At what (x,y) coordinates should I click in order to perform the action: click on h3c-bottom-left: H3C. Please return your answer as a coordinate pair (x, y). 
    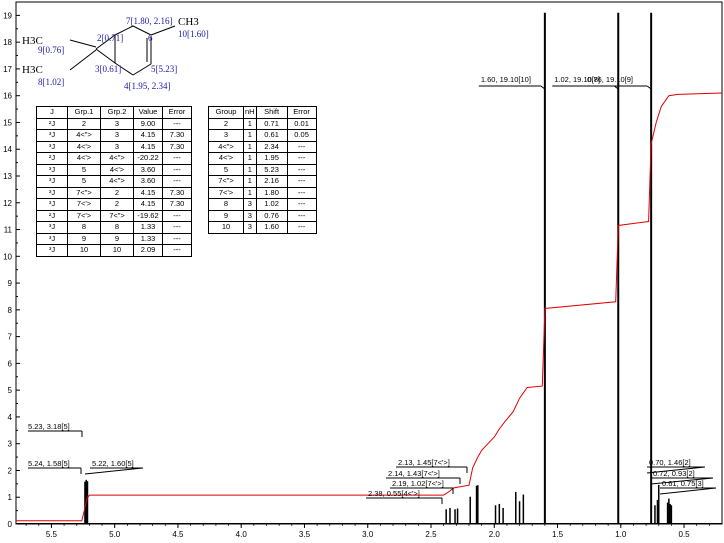
    Looking at the image, I should click on (32, 70).